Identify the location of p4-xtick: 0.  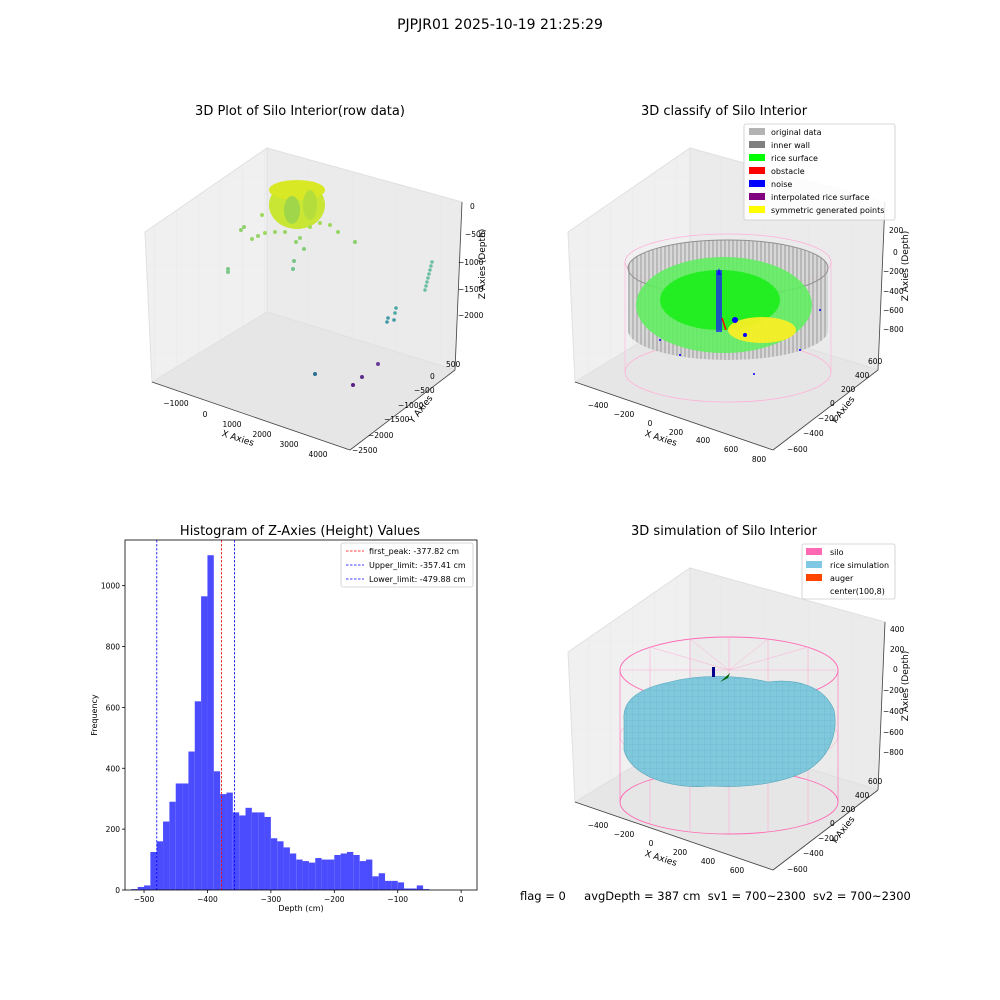
(651, 843).